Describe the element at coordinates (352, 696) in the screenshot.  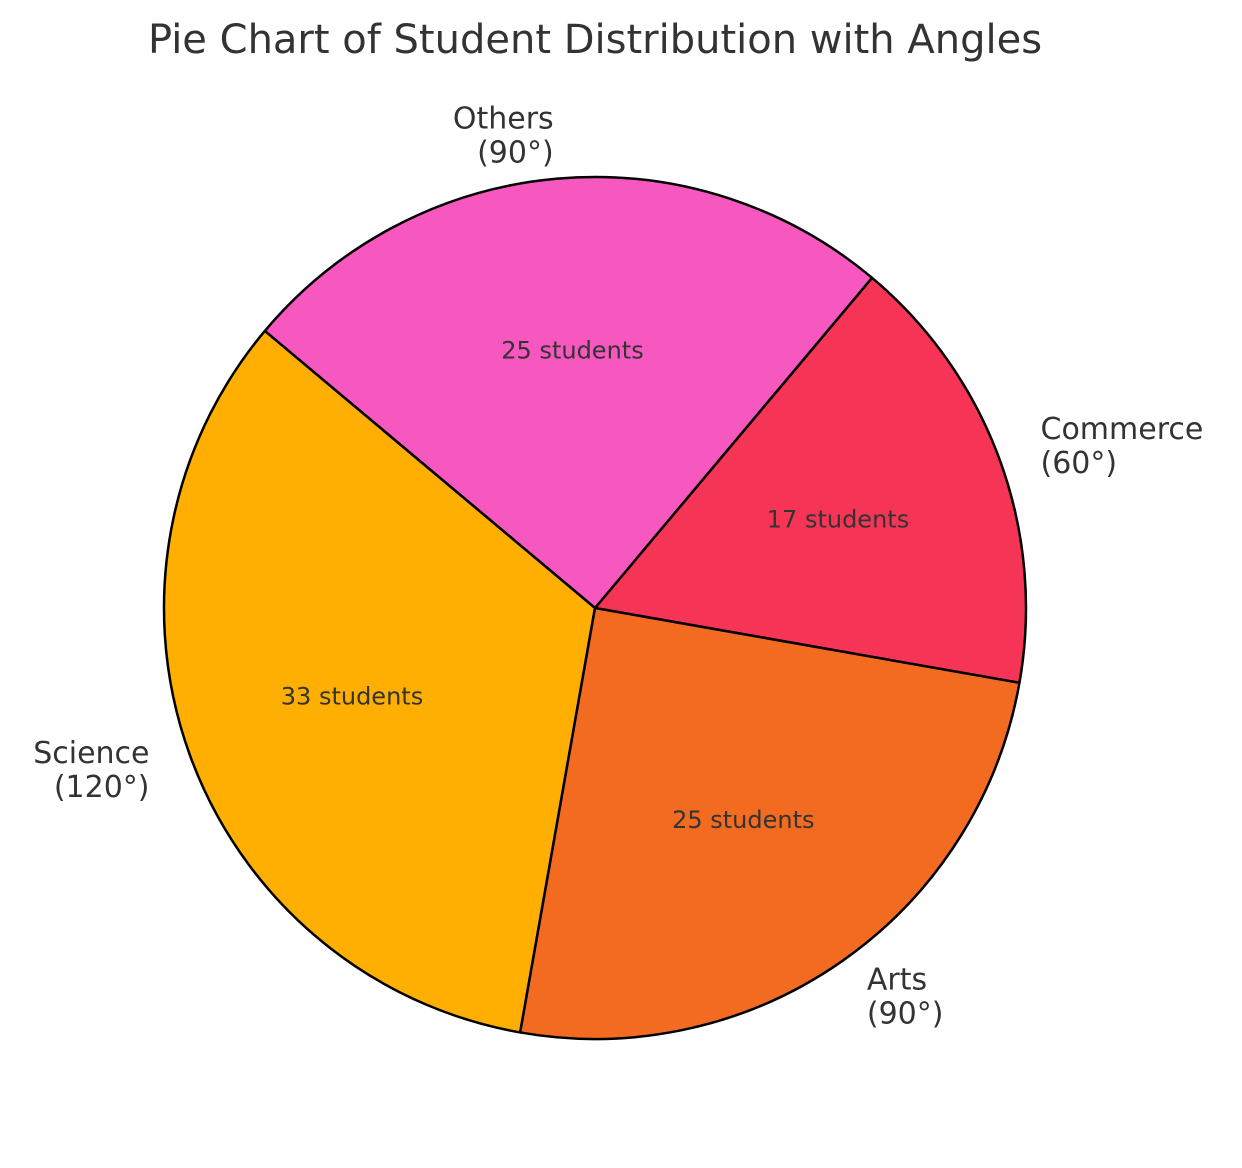
I see `slice-value-label-science: 33 students` at that location.